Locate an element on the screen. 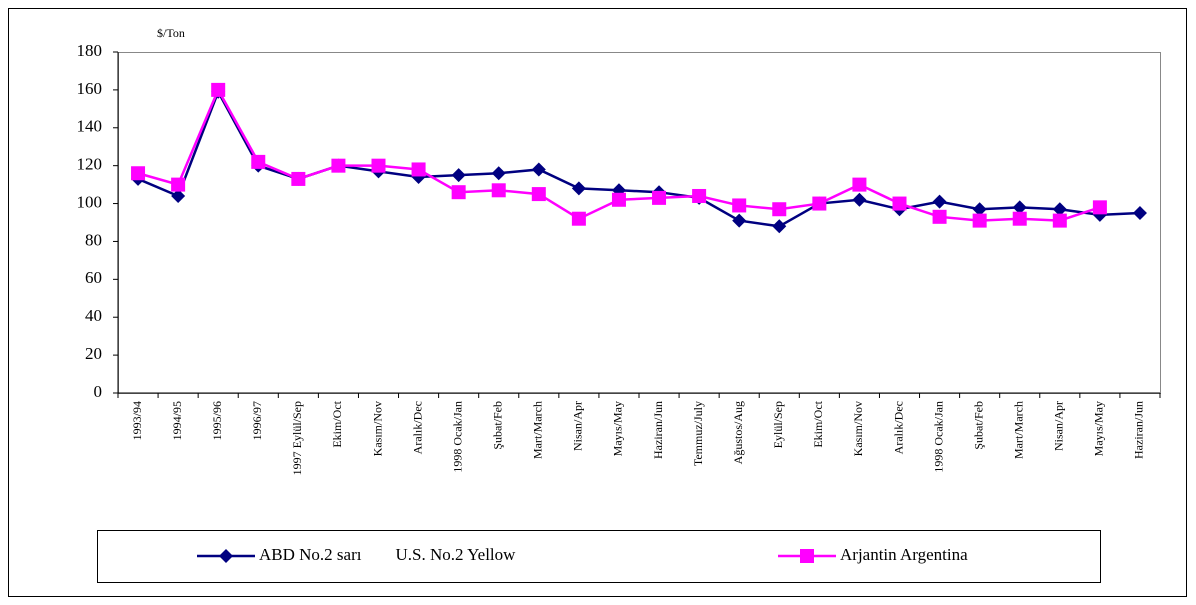  x-tick-label: 1997 Eylül/Sep is located at coordinates (297, 438).